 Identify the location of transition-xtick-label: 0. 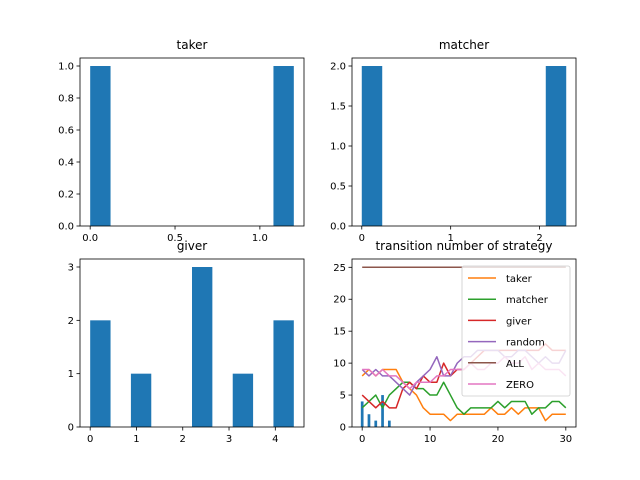
(362, 439).